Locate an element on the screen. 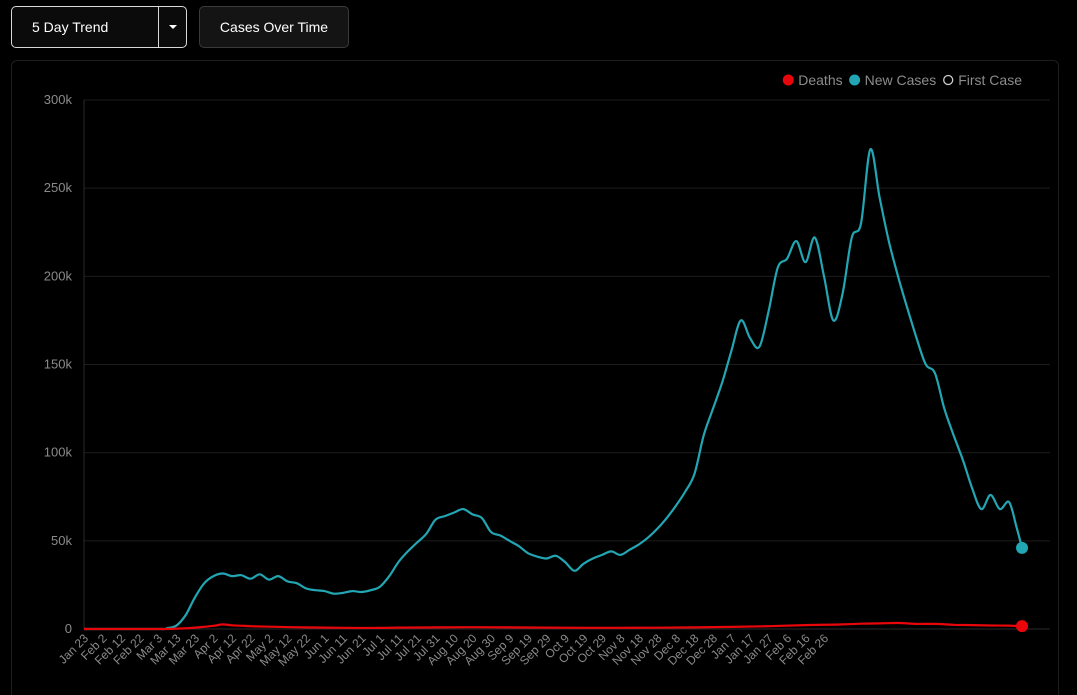  legend-new-cases-label: New Cases is located at coordinates (901, 80).